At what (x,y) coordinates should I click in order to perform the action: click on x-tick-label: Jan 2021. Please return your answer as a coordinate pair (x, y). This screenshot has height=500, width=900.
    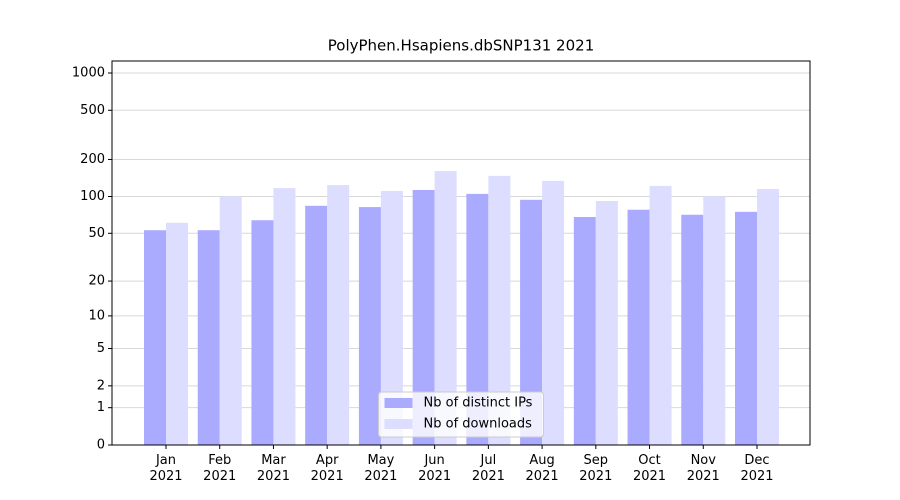
    Looking at the image, I should click on (166, 468).